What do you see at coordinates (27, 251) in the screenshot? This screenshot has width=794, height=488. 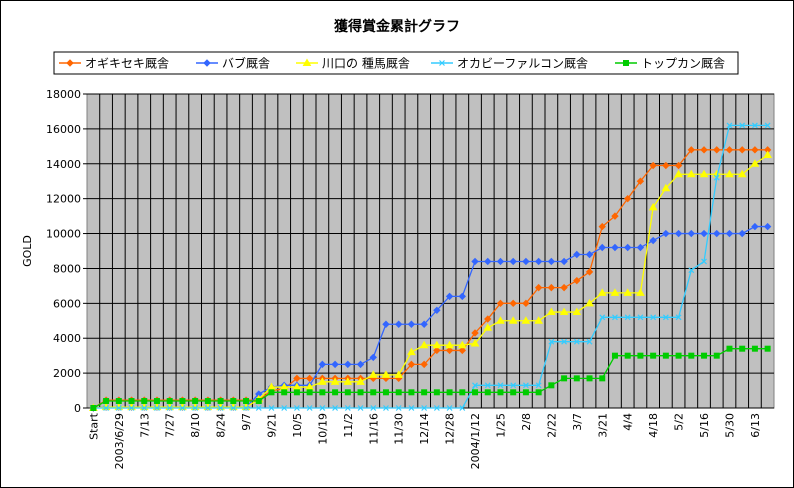 I see `y-axis-label: GOLD` at bounding box center [27, 251].